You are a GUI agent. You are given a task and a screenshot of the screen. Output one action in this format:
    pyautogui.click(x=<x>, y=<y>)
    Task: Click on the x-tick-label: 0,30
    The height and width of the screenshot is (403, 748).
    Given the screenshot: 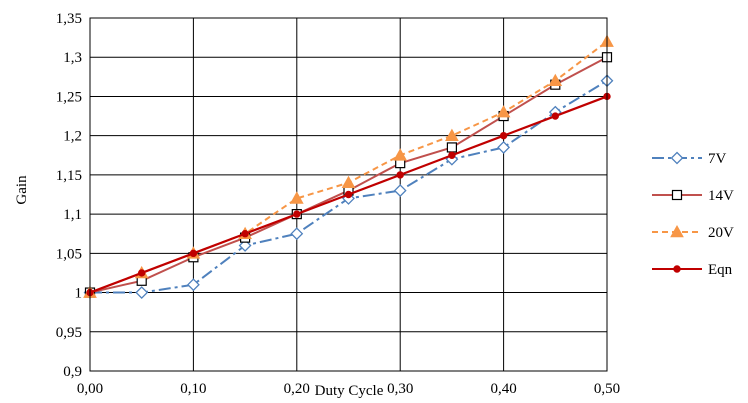 What is the action you would take?
    pyautogui.click(x=400, y=389)
    